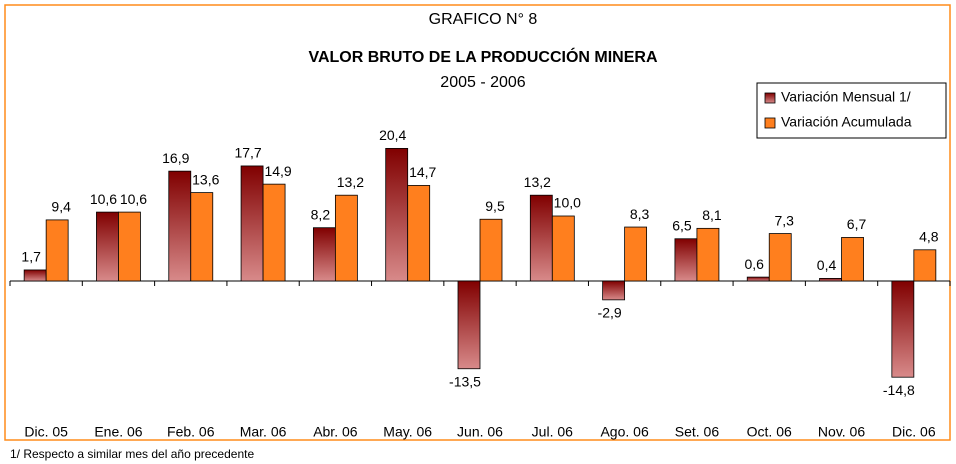  What do you see at coordinates (567, 203) in the screenshot?
I see `data-label: 10,0` at bounding box center [567, 203].